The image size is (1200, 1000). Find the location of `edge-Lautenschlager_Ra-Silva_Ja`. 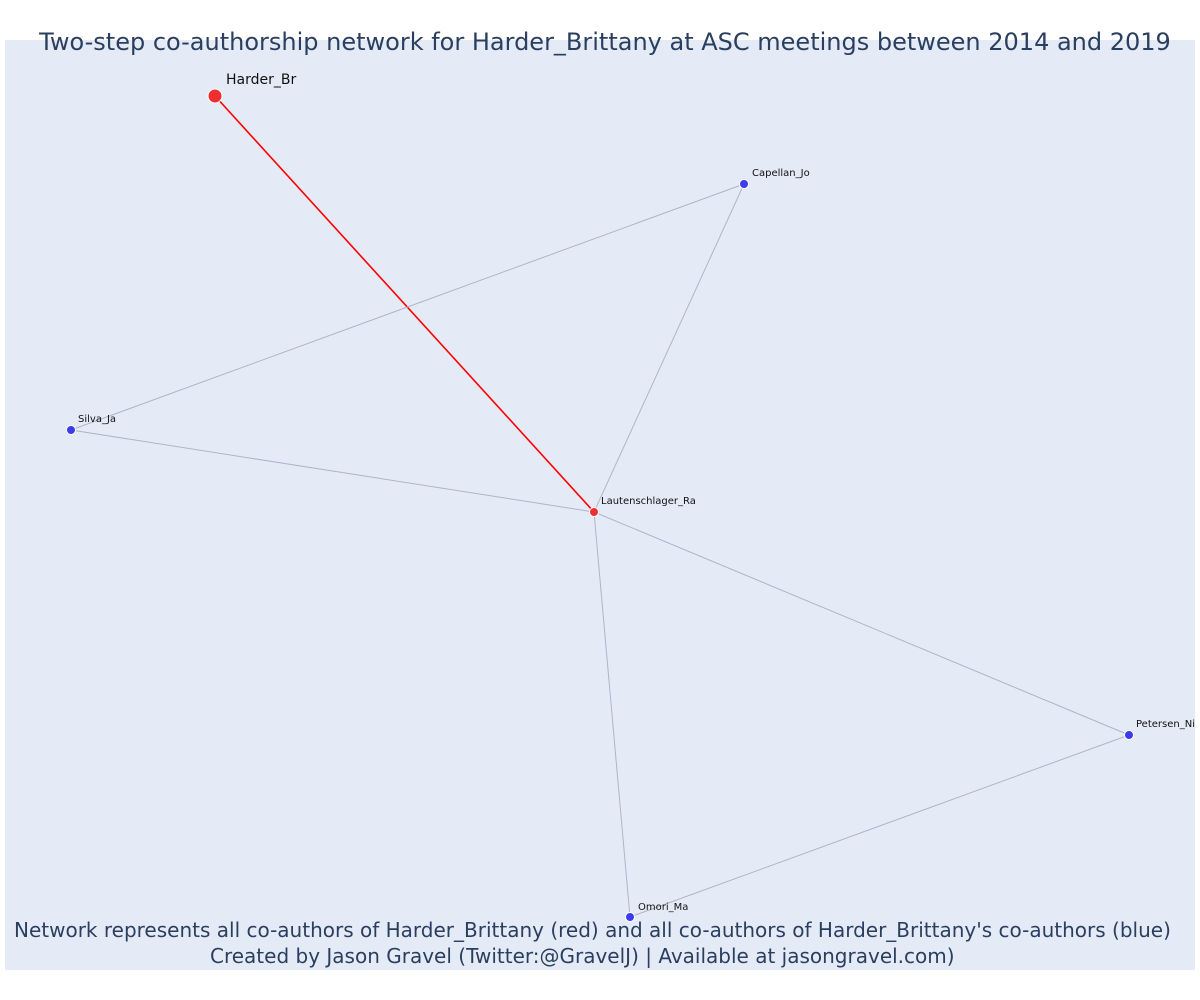

edge-Lautenschlager_Ra-Silva_Ja is located at coordinates (332, 471).